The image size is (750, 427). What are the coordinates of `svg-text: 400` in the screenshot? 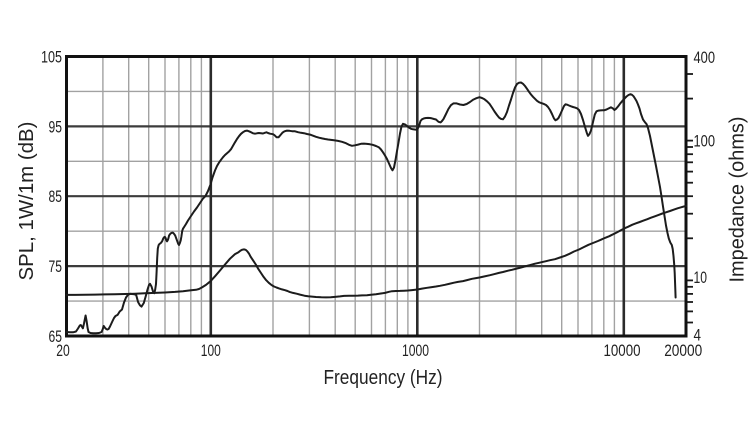 It's located at (705, 57).